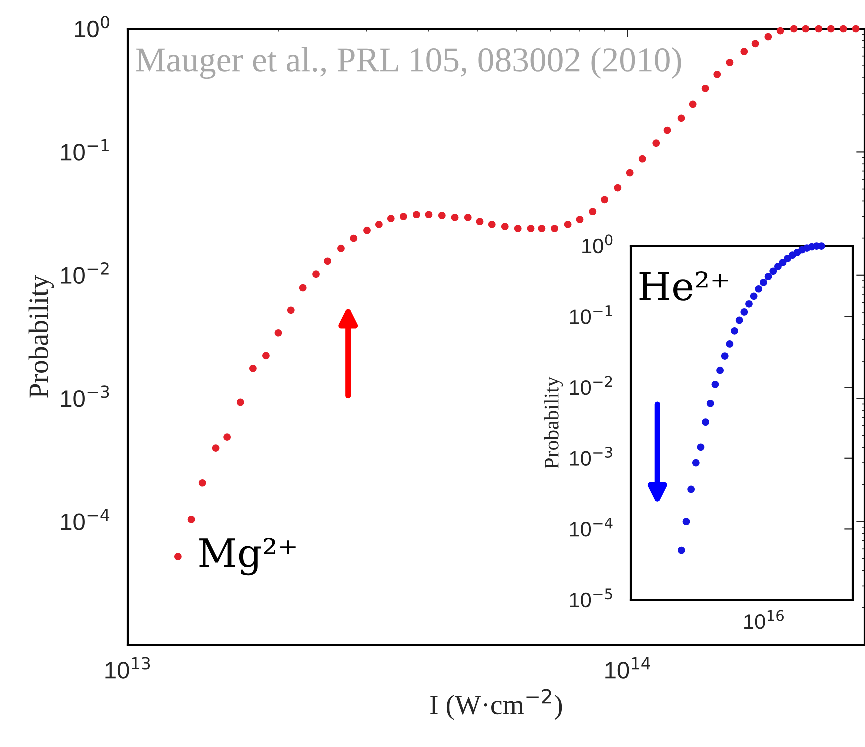  I want to click on x-tick-label: 10$^{14}$, so click(628, 668).